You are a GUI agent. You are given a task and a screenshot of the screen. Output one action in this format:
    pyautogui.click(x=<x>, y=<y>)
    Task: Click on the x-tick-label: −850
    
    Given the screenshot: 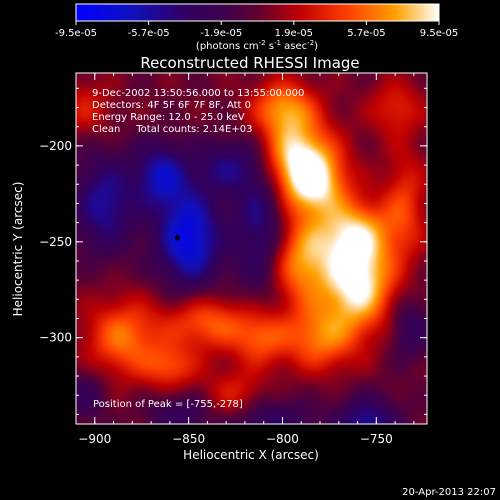 What is the action you would take?
    pyautogui.click(x=188, y=439)
    